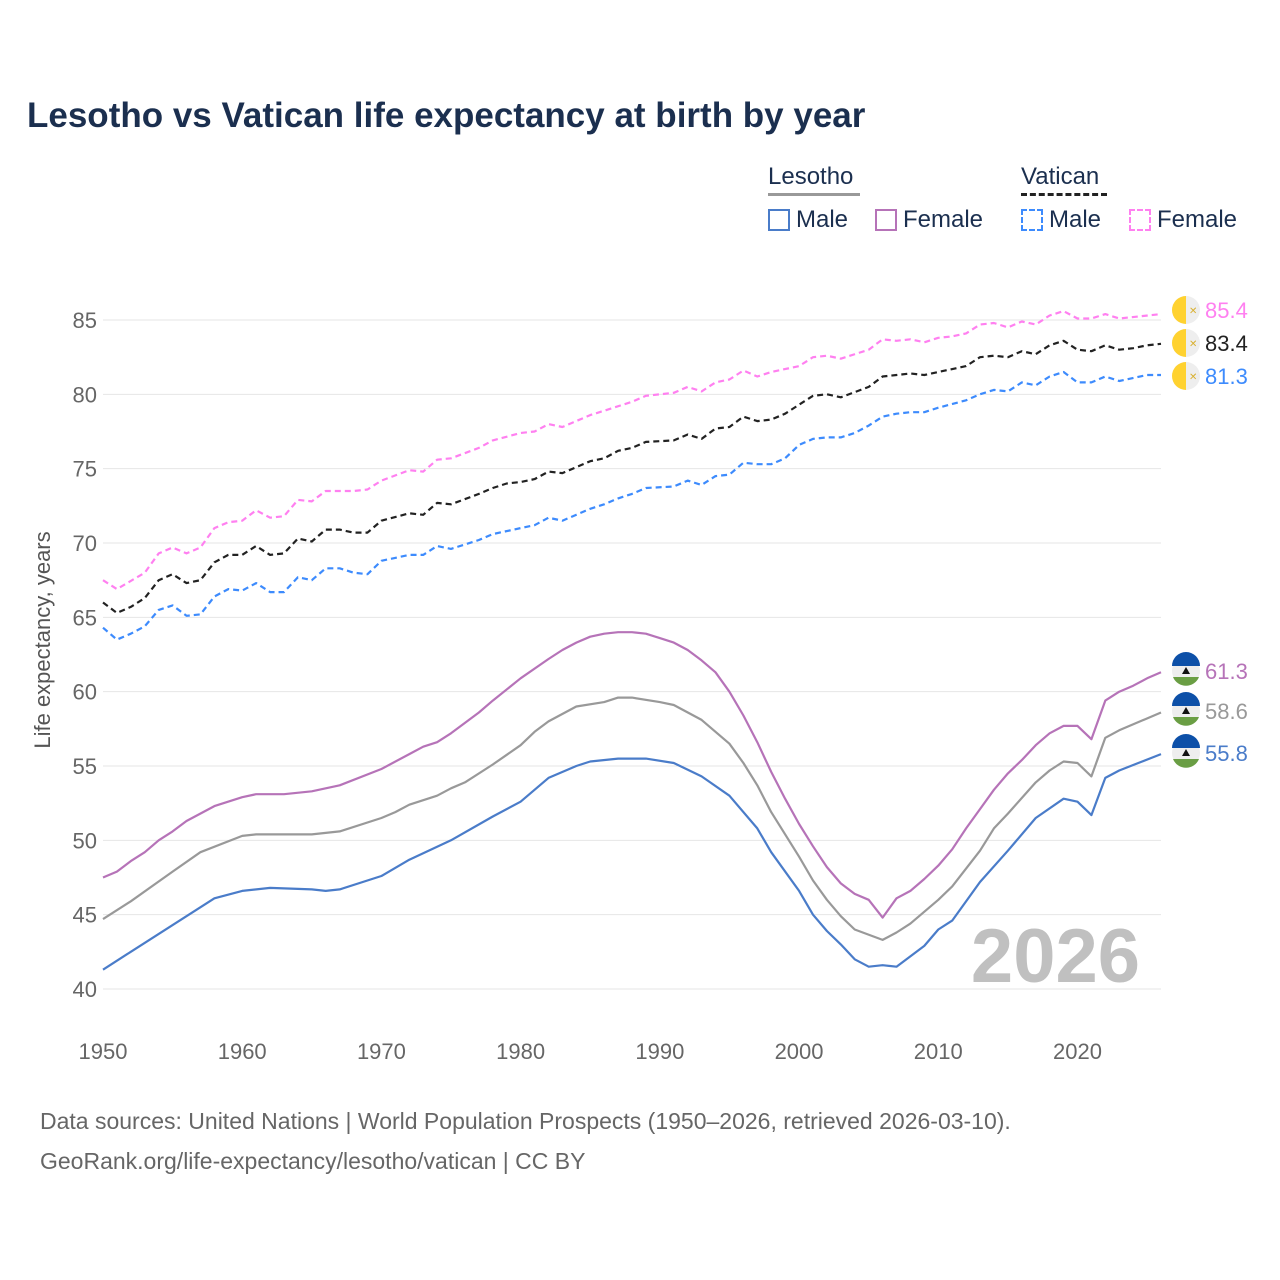 Image resolution: width=1280 pixels, height=1280 pixels. I want to click on y-tick-label: 45, so click(85, 915).